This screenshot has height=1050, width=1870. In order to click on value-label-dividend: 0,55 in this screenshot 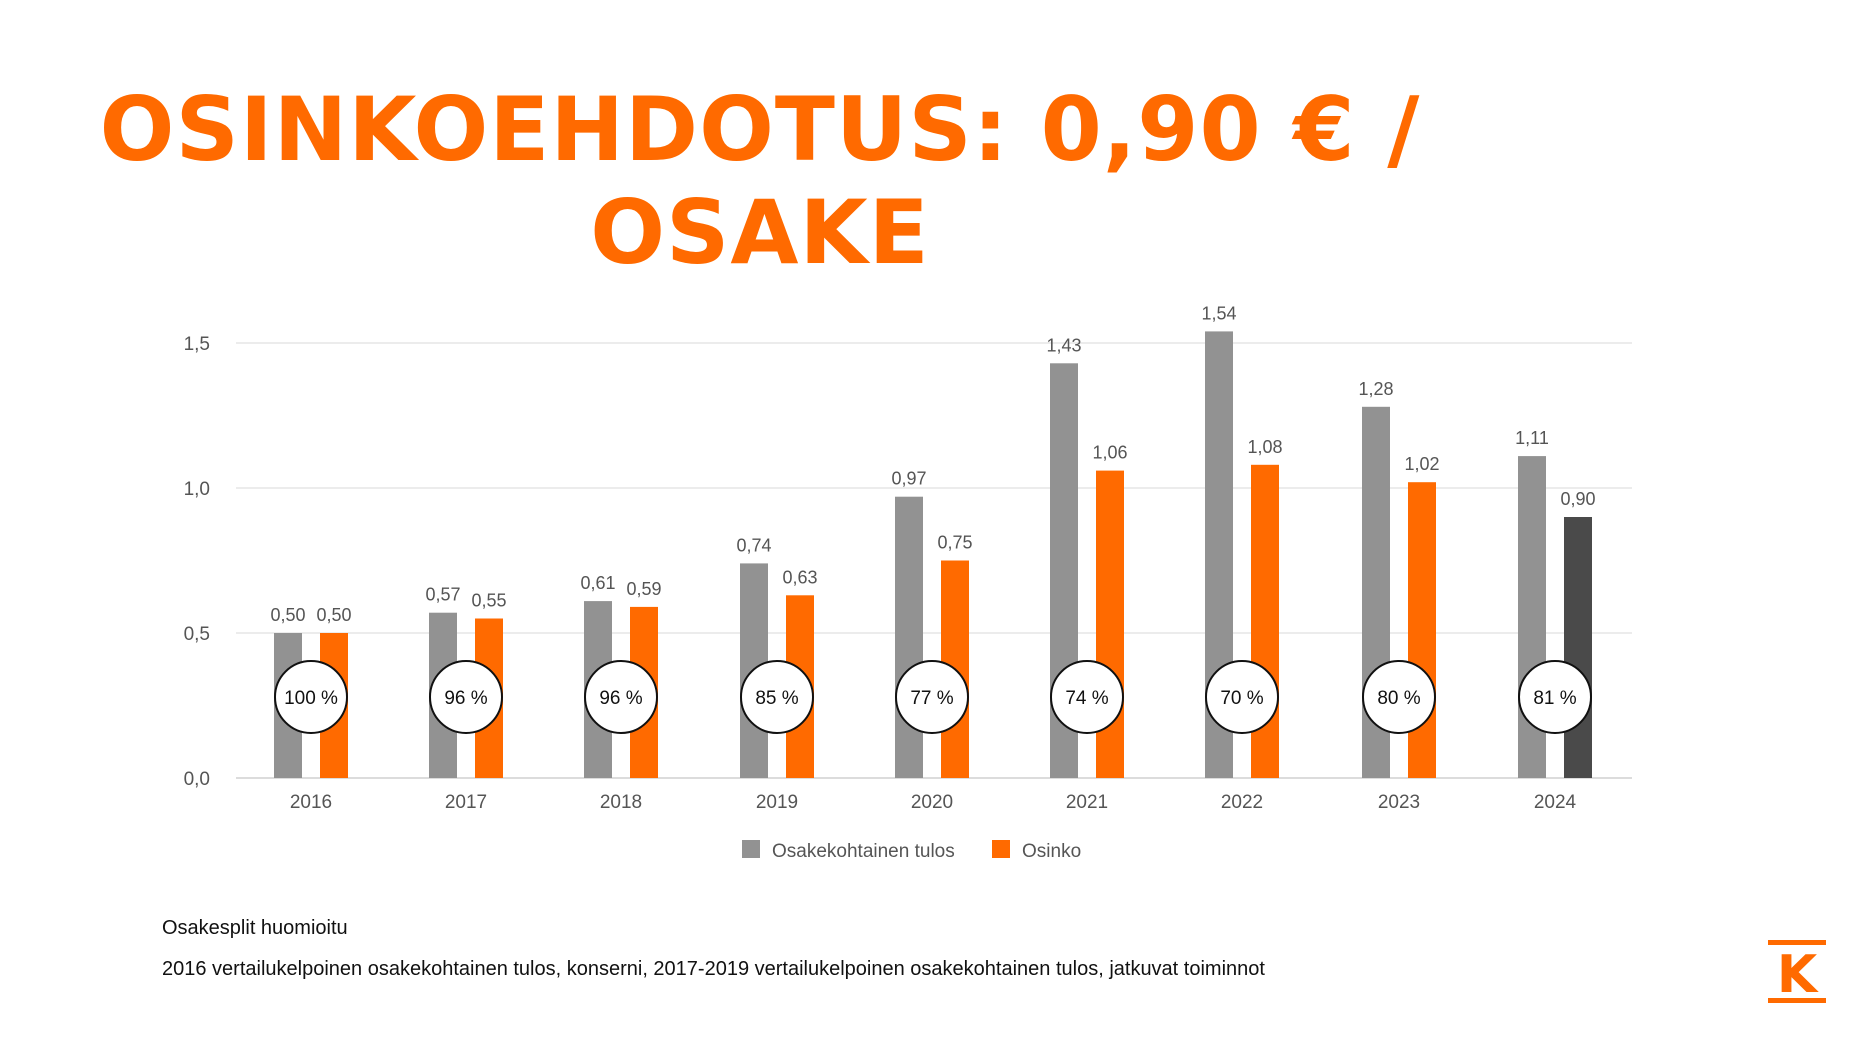, I will do `click(488, 601)`.